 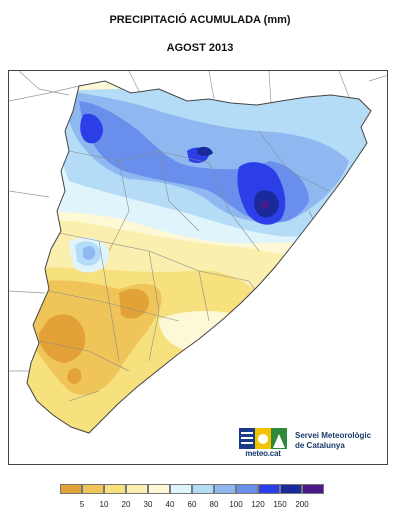 What do you see at coordinates (333, 435) in the screenshot?
I see `org-name-line-1: Servei Meteorològic` at bounding box center [333, 435].